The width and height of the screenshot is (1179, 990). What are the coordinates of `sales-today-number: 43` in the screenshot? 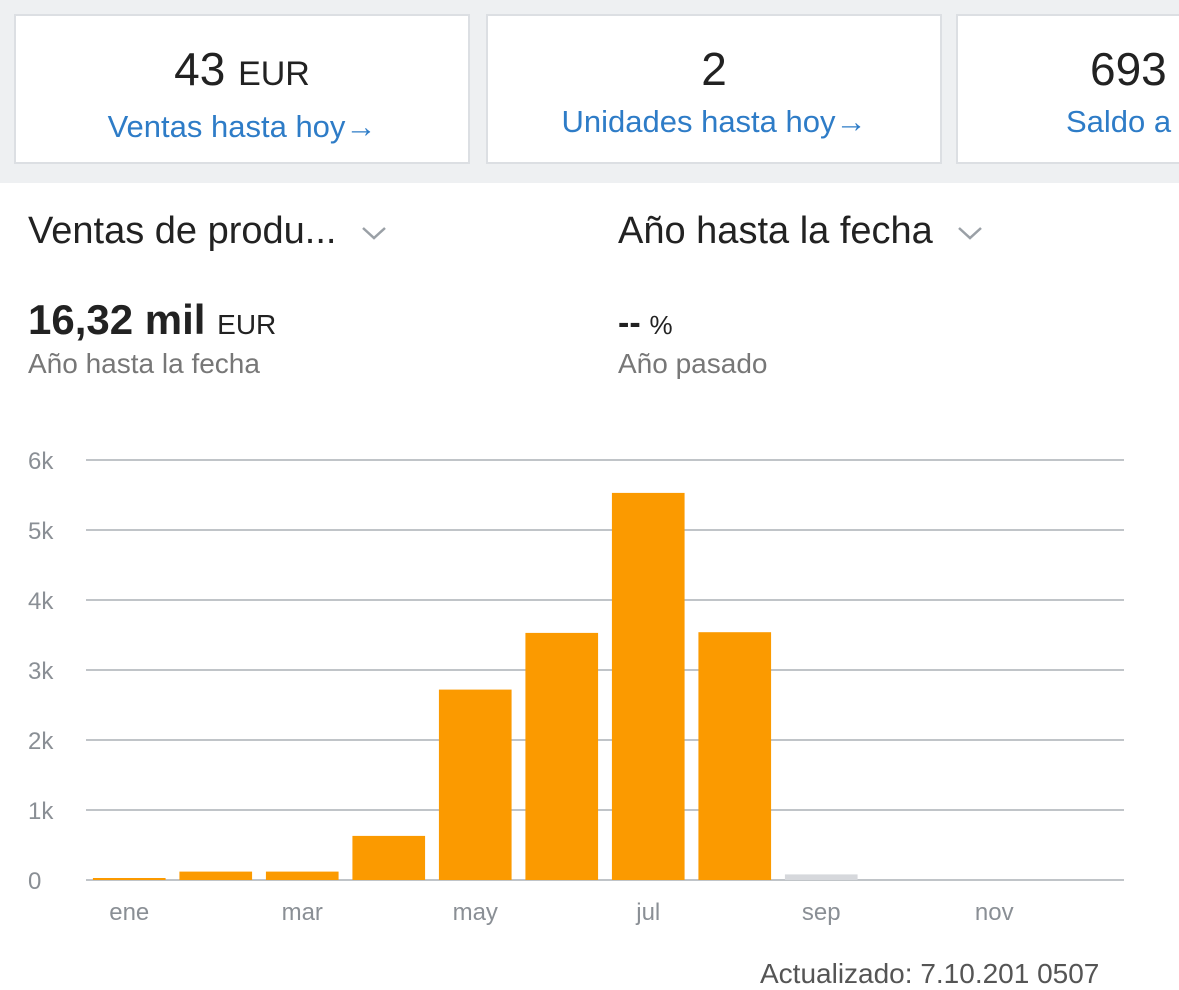 It's located at (200, 69).